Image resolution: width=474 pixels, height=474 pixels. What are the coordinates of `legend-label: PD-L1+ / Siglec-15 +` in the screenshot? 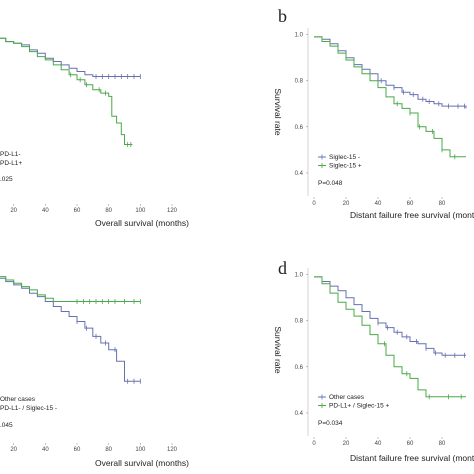 It's located at (359, 406).